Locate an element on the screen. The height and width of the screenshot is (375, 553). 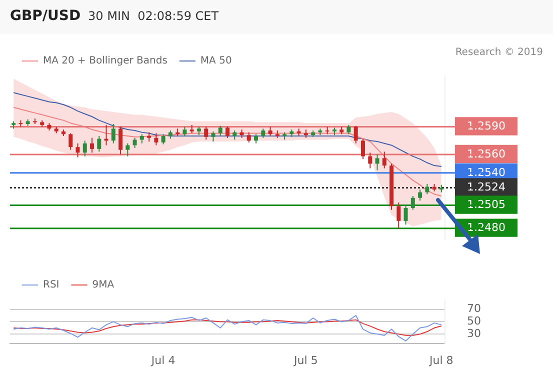
y-tick-label: 1.2540 is located at coordinates (486, 172).